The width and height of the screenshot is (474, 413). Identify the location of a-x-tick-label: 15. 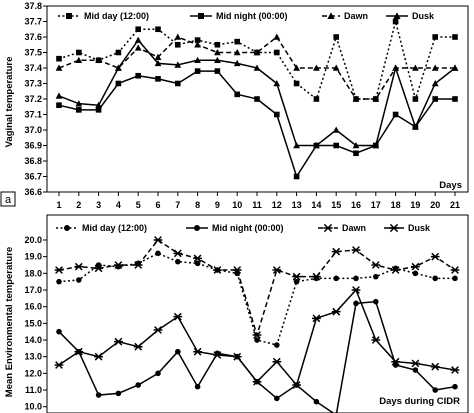
(336, 205).